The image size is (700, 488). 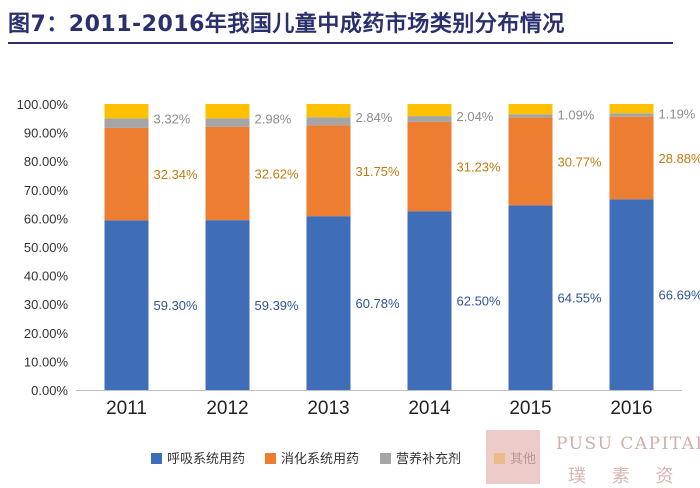 I want to click on y-tick-label: 80.00%, so click(x=46, y=161).